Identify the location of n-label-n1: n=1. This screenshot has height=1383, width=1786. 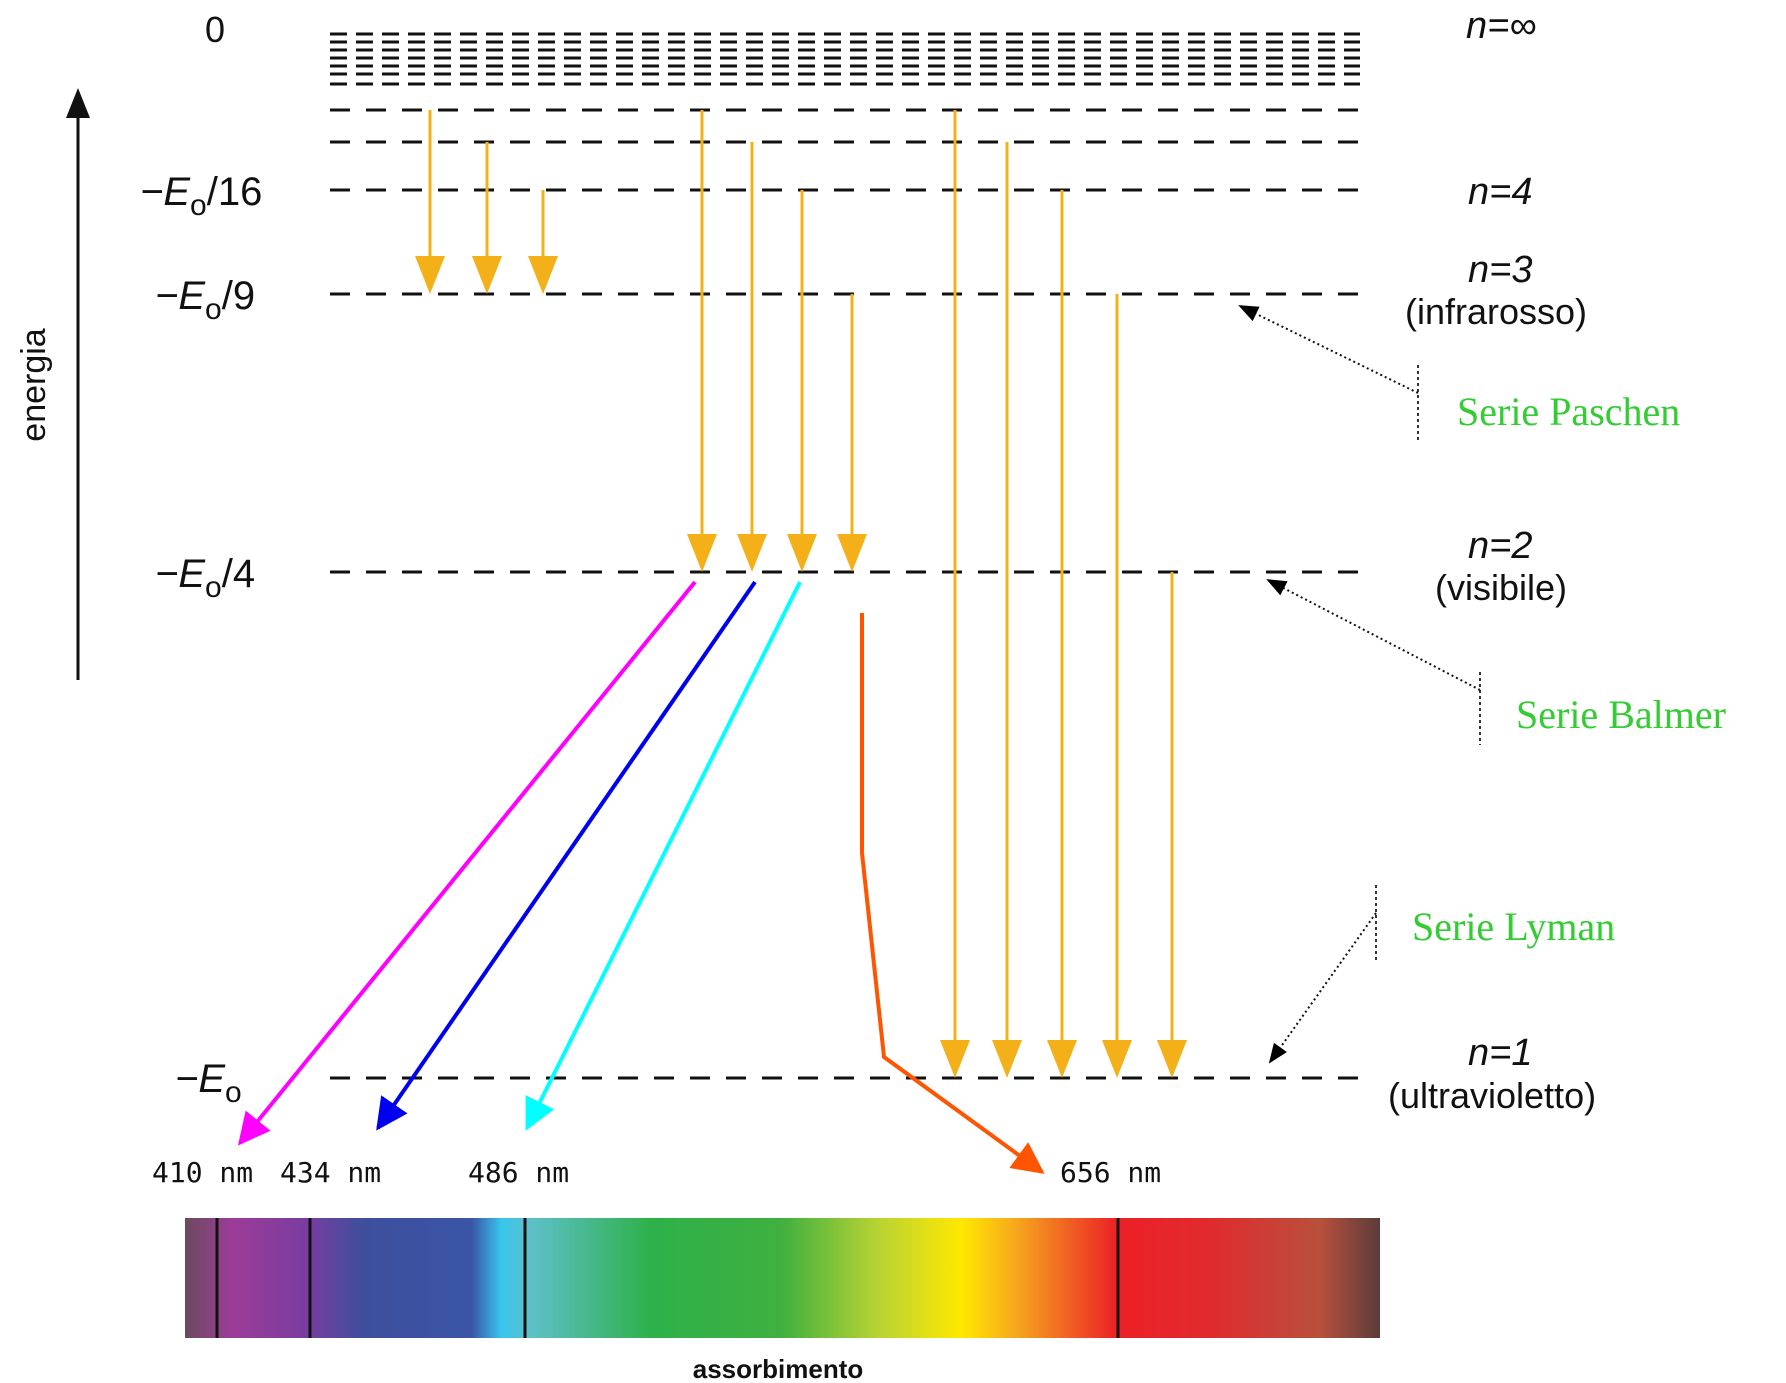
(1500, 1053).